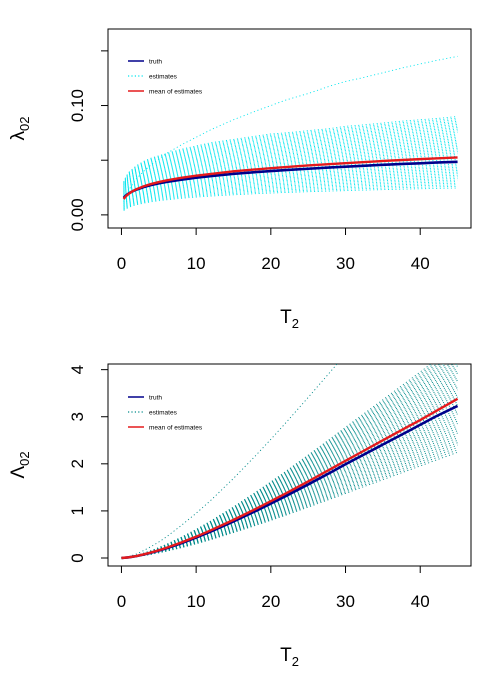 This screenshot has width=498, height=674. What do you see at coordinates (88, 464) in the screenshot?
I see `y-axis: 0 1 2 3 4` at bounding box center [88, 464].